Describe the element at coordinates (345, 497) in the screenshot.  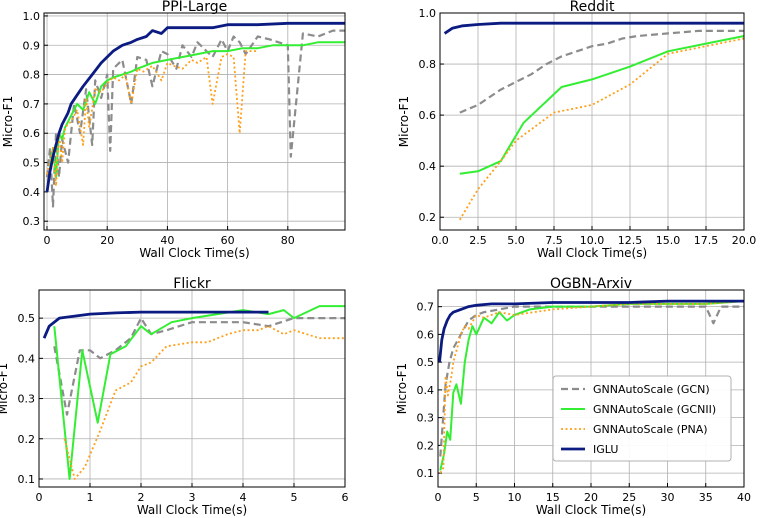
I see `x-tick-label: 6` at that location.